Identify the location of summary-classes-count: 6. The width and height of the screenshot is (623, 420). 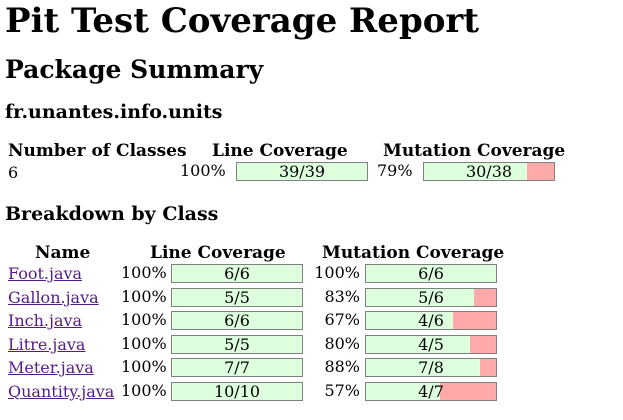
(13, 172).